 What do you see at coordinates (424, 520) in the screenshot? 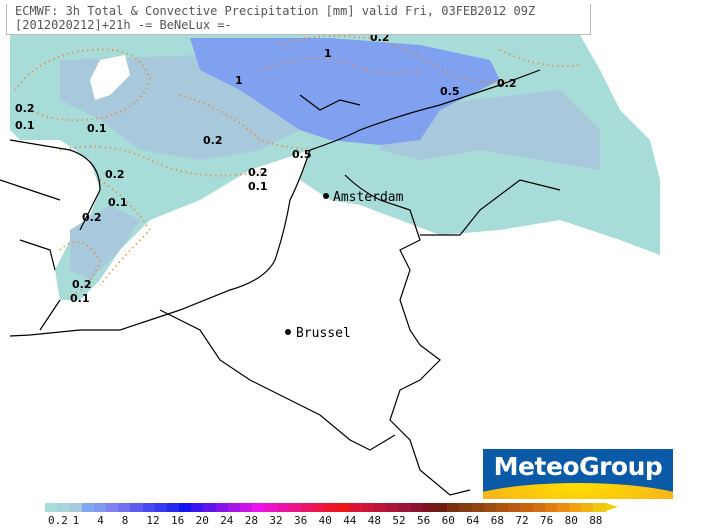
I see `legend-label: 56` at bounding box center [424, 520].